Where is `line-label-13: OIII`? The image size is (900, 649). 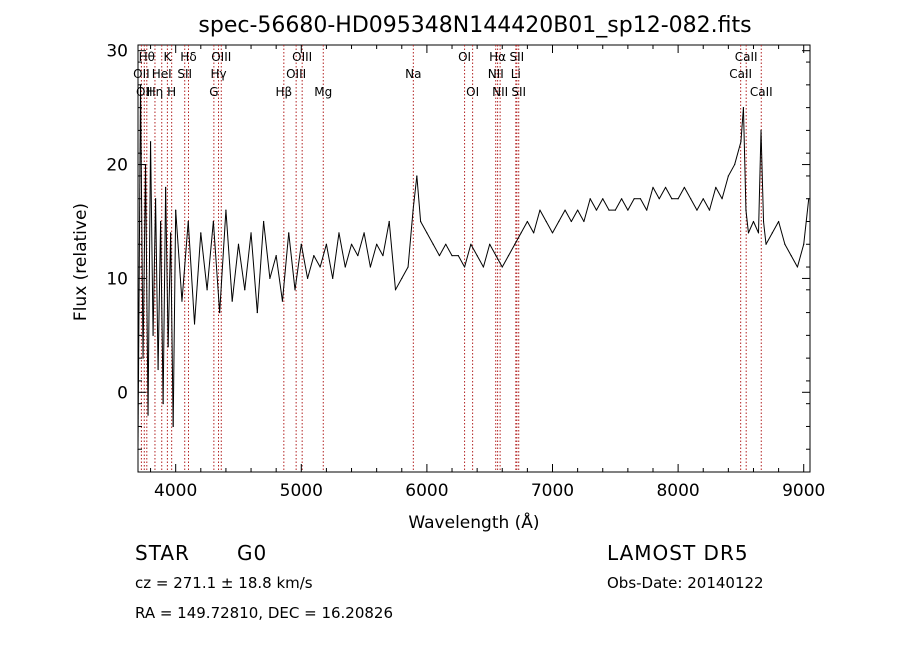 line-label-13: OIII is located at coordinates (296, 74).